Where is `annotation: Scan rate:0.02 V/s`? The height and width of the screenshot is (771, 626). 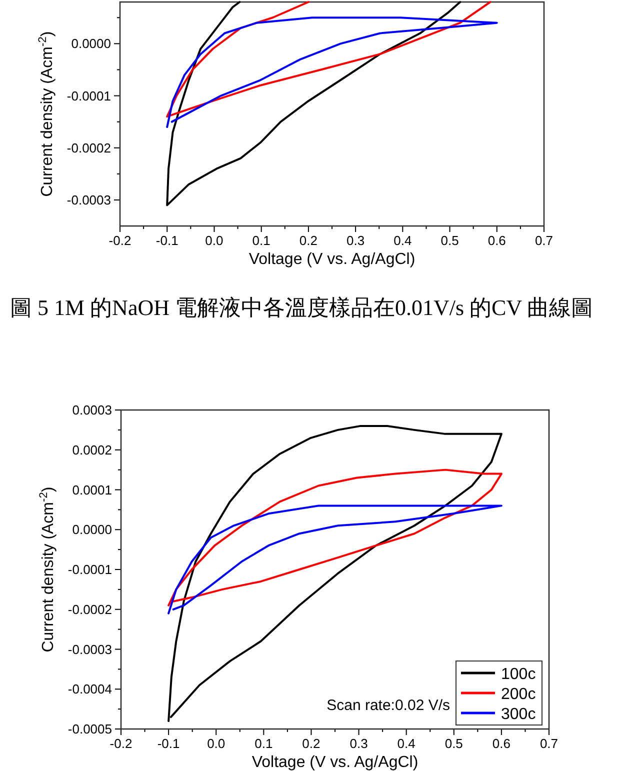
annotation: Scan rate:0.02 V/s is located at coordinates (388, 705).